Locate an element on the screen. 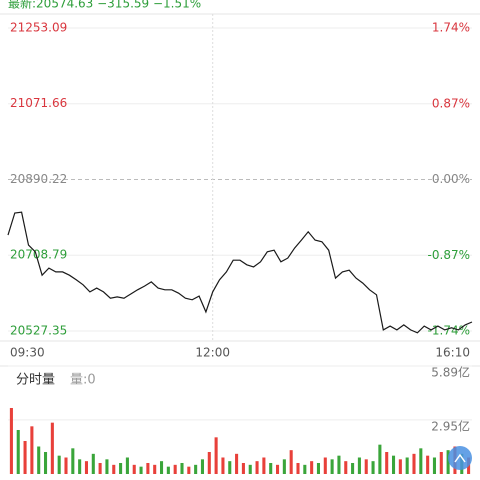  quote-header: 最新:20574.63 −315.59 −1.51% is located at coordinates (104, 5).